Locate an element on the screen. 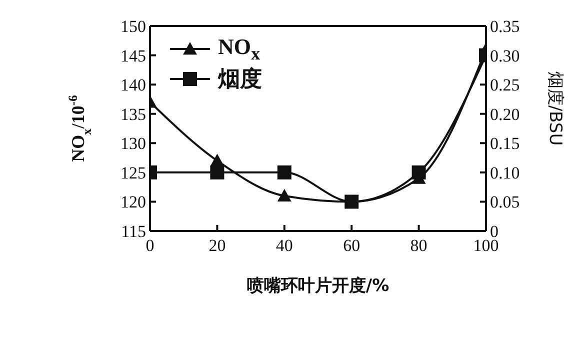 Image resolution: width=576 pixels, height=337 pixels. x-tick-label: 60 is located at coordinates (351, 246).